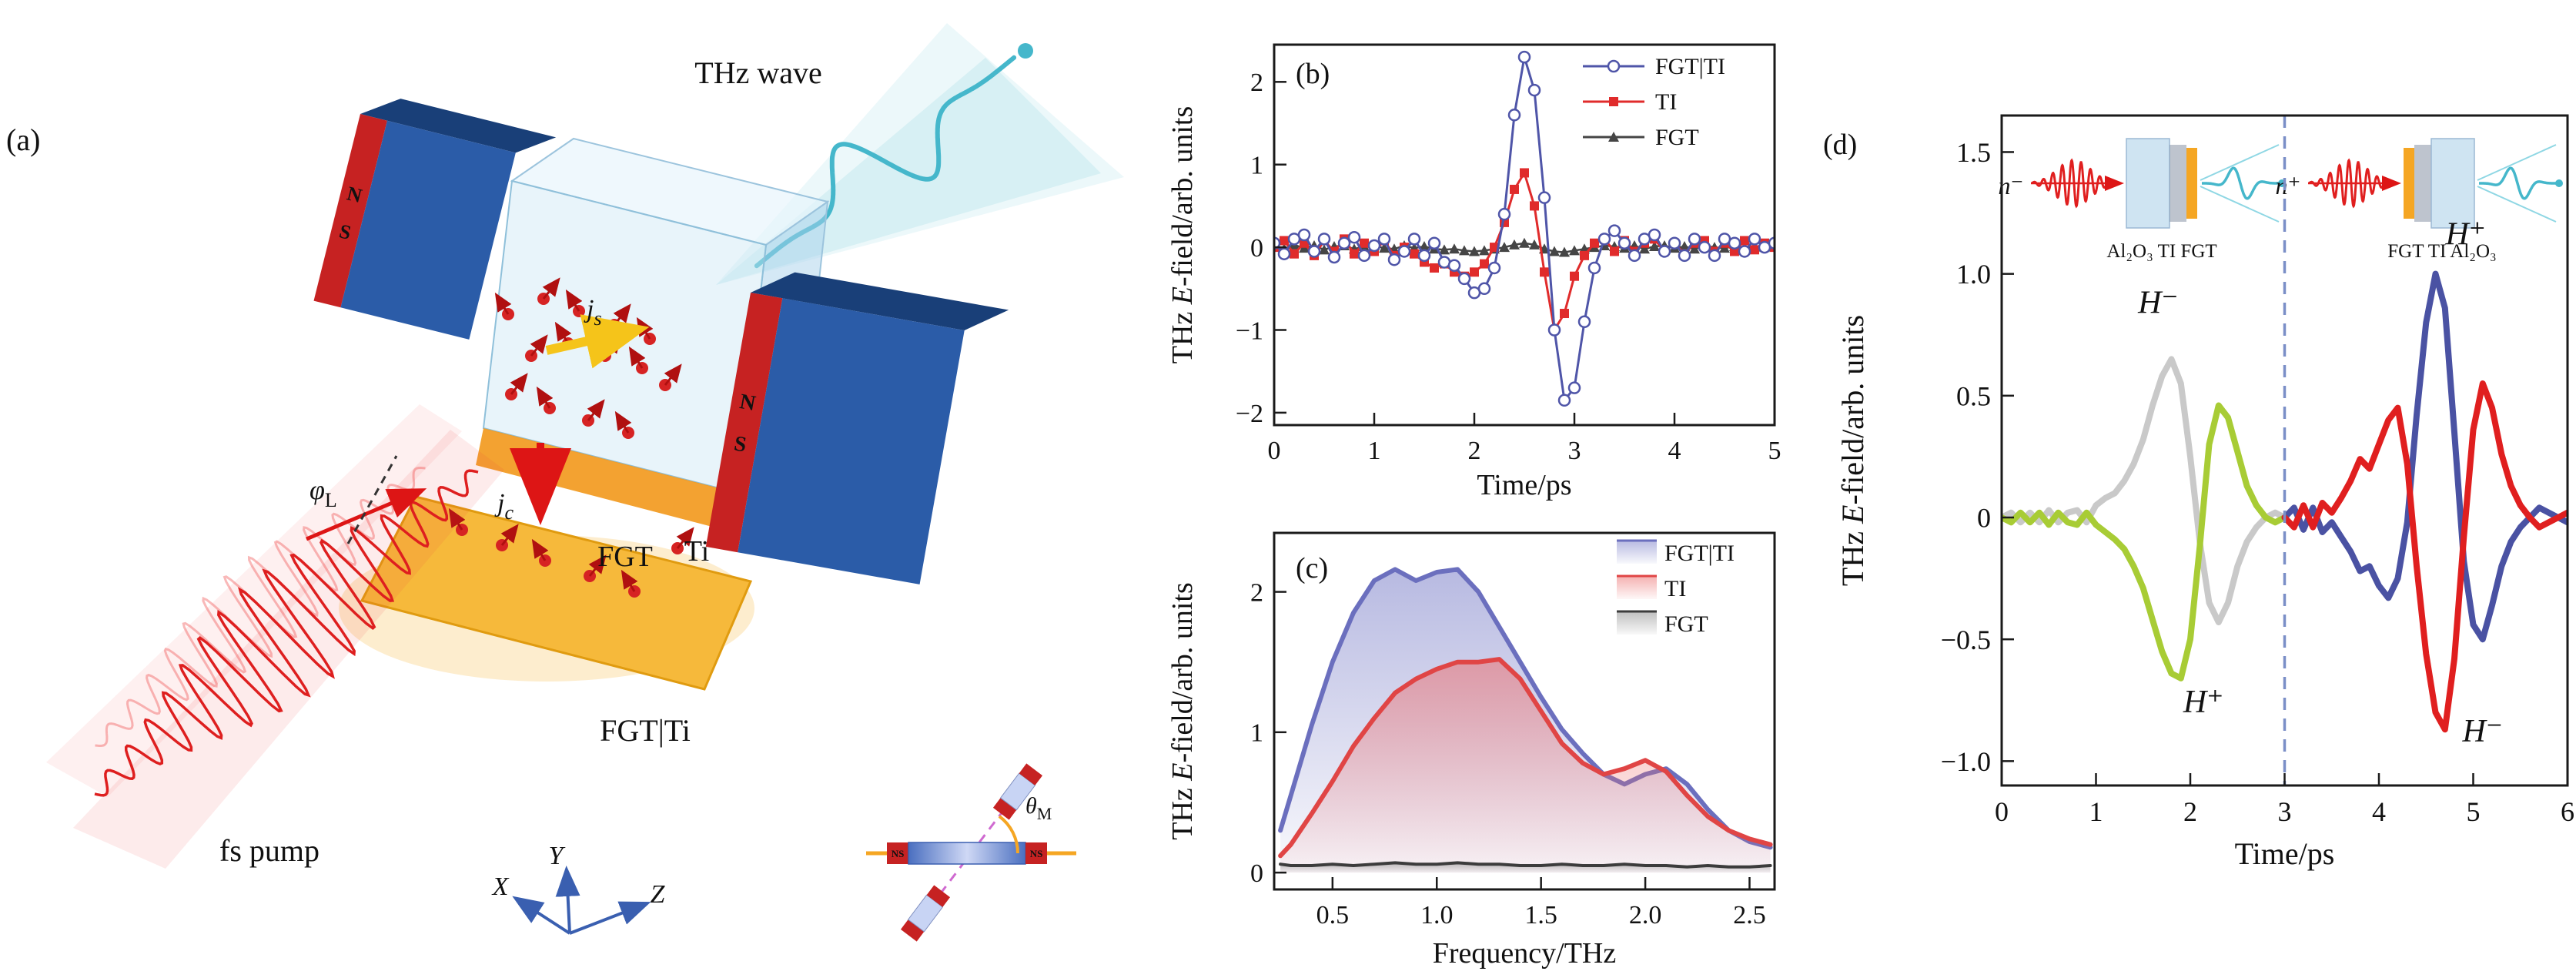 The height and width of the screenshot is (978, 2576). I want to click on inset-left-al2o3-layer, so click(2148, 183).